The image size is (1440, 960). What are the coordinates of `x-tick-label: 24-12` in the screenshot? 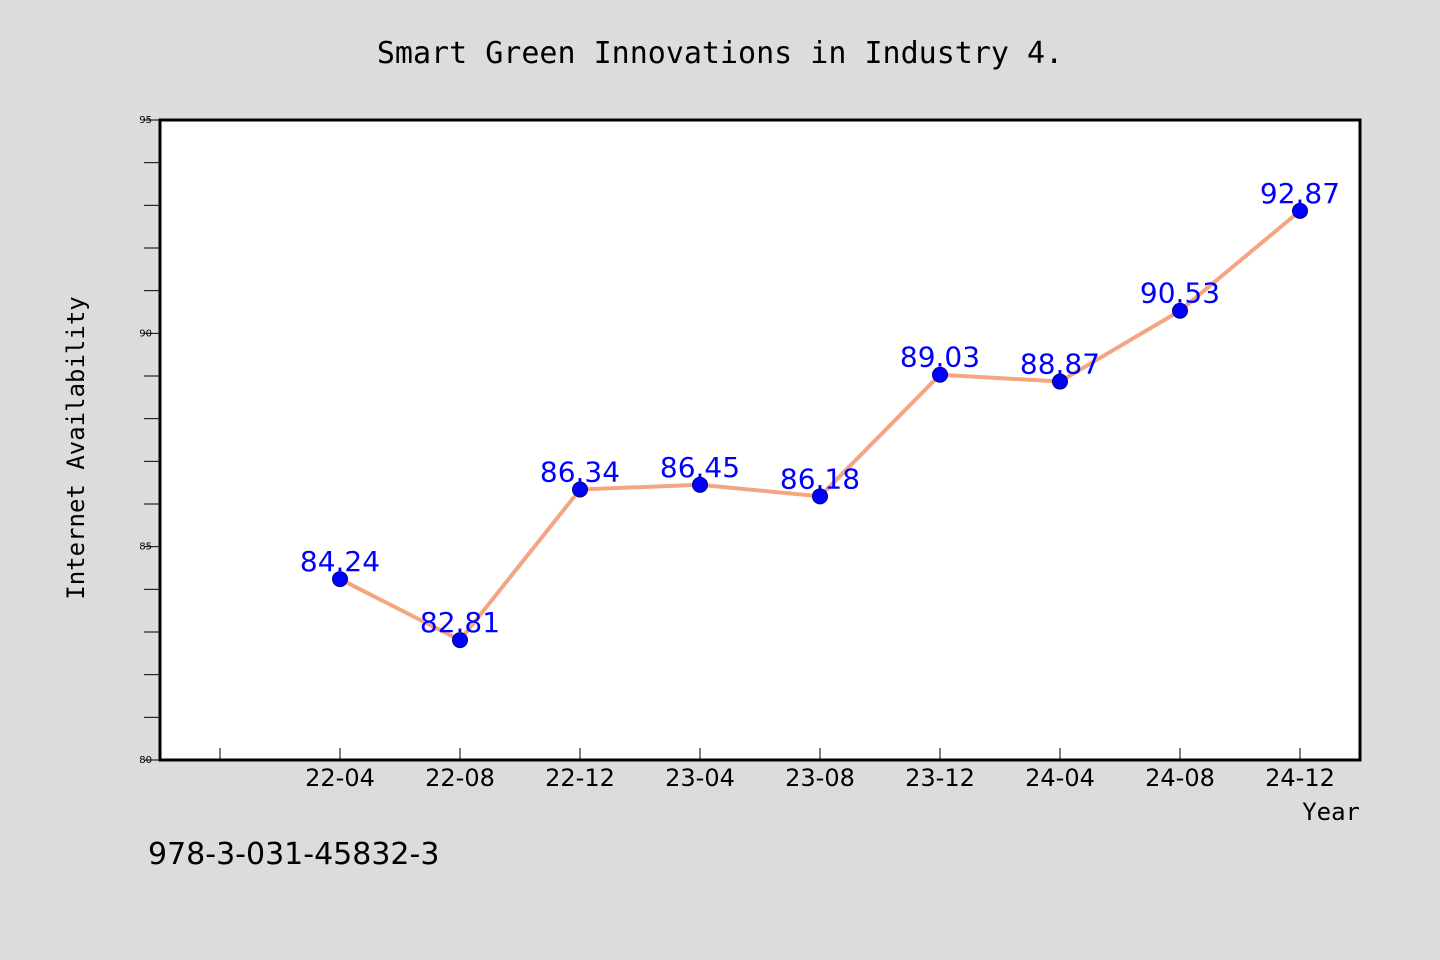 It's located at (1300, 778).